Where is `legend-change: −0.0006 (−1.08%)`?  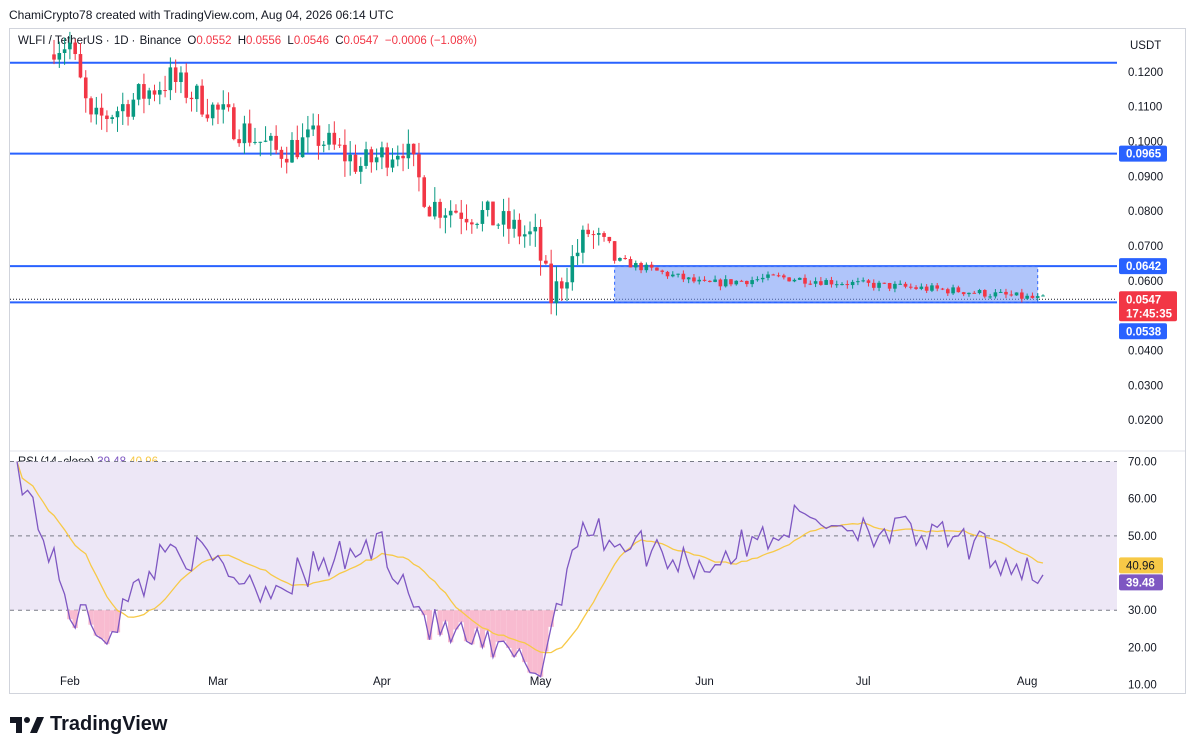
legend-change: −0.0006 (−1.08%) is located at coordinates (430, 41).